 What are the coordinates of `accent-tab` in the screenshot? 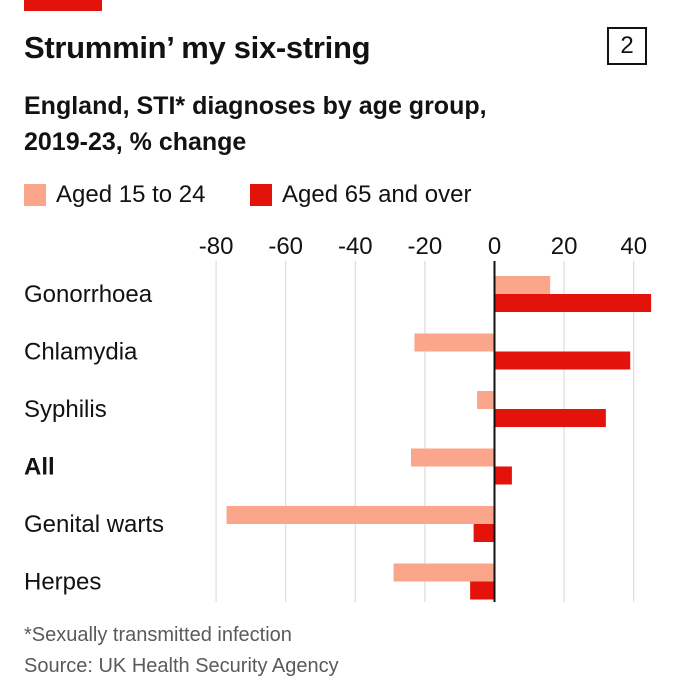 It's located at (63, 5).